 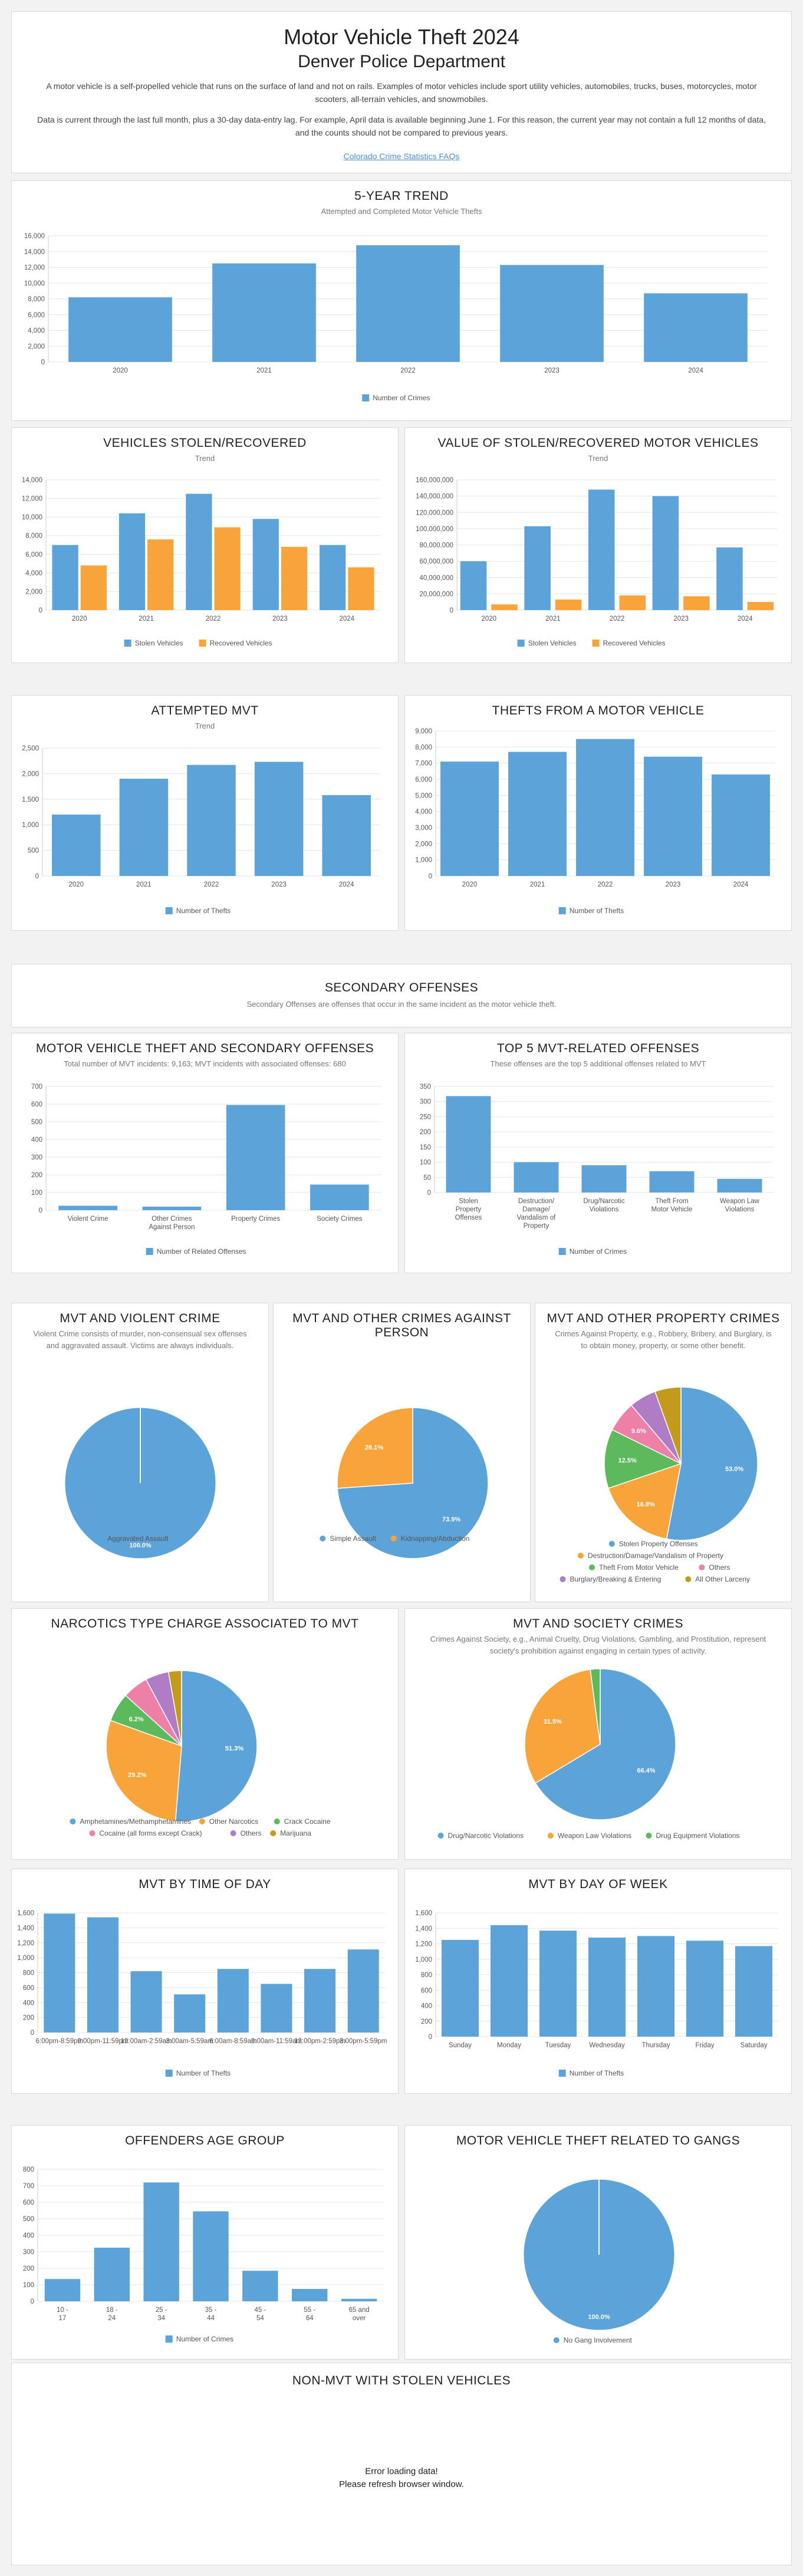 I want to click on pie-label: 31.5%, so click(x=553, y=1721).